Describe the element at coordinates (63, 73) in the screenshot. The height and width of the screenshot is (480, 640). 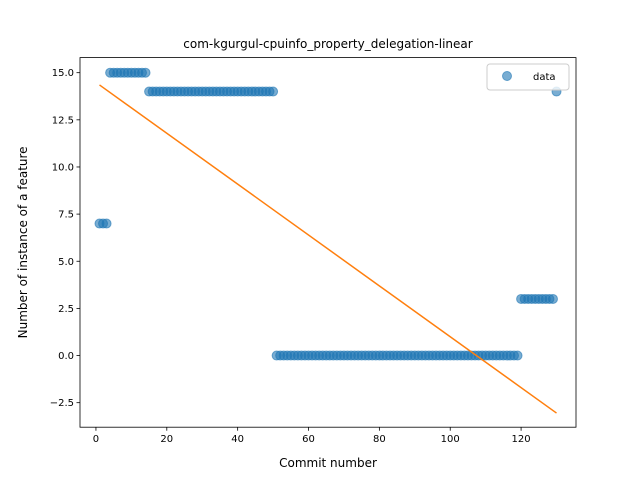
I see `y-tick-label: 15.0` at that location.